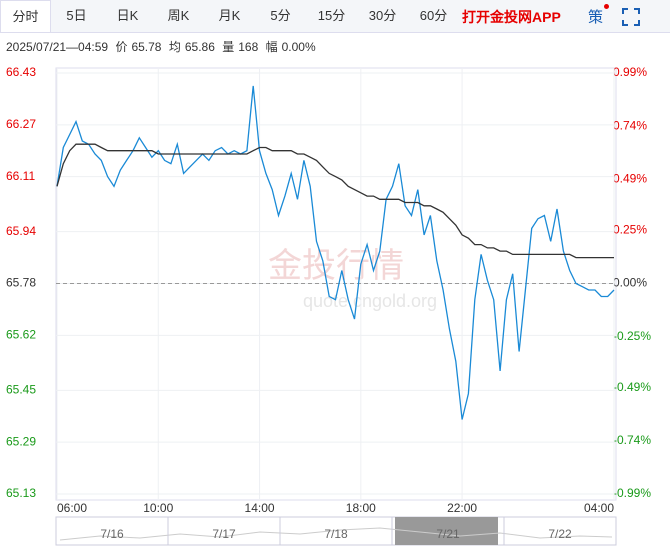  I want to click on watermark: 金投行情, so click(336, 266).